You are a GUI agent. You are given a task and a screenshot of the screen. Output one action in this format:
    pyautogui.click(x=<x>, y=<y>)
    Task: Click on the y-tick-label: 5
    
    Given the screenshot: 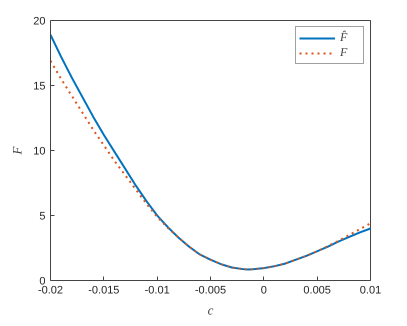 What is the action you would take?
    pyautogui.click(x=42, y=216)
    